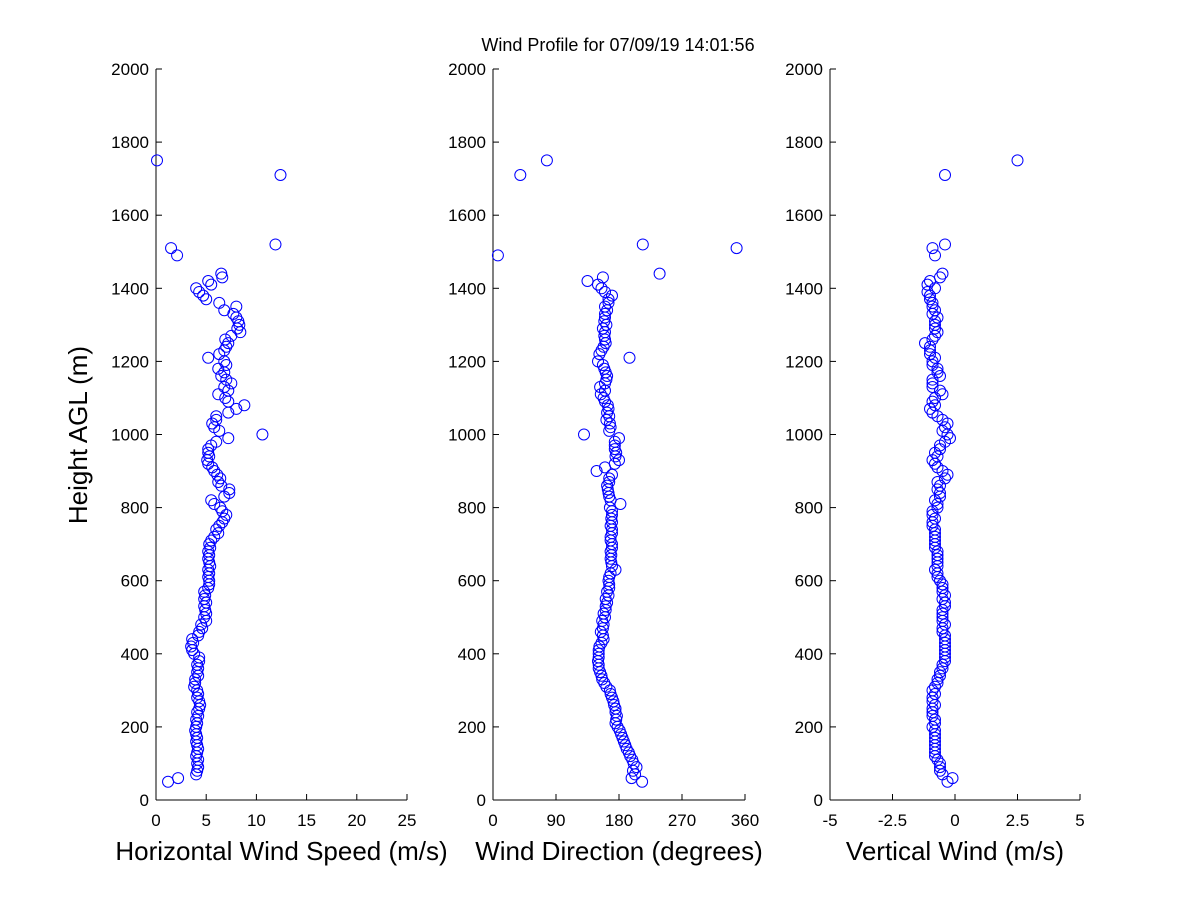 The image size is (1200, 900). I want to click on y-tick-label: 1000, so click(130, 435).